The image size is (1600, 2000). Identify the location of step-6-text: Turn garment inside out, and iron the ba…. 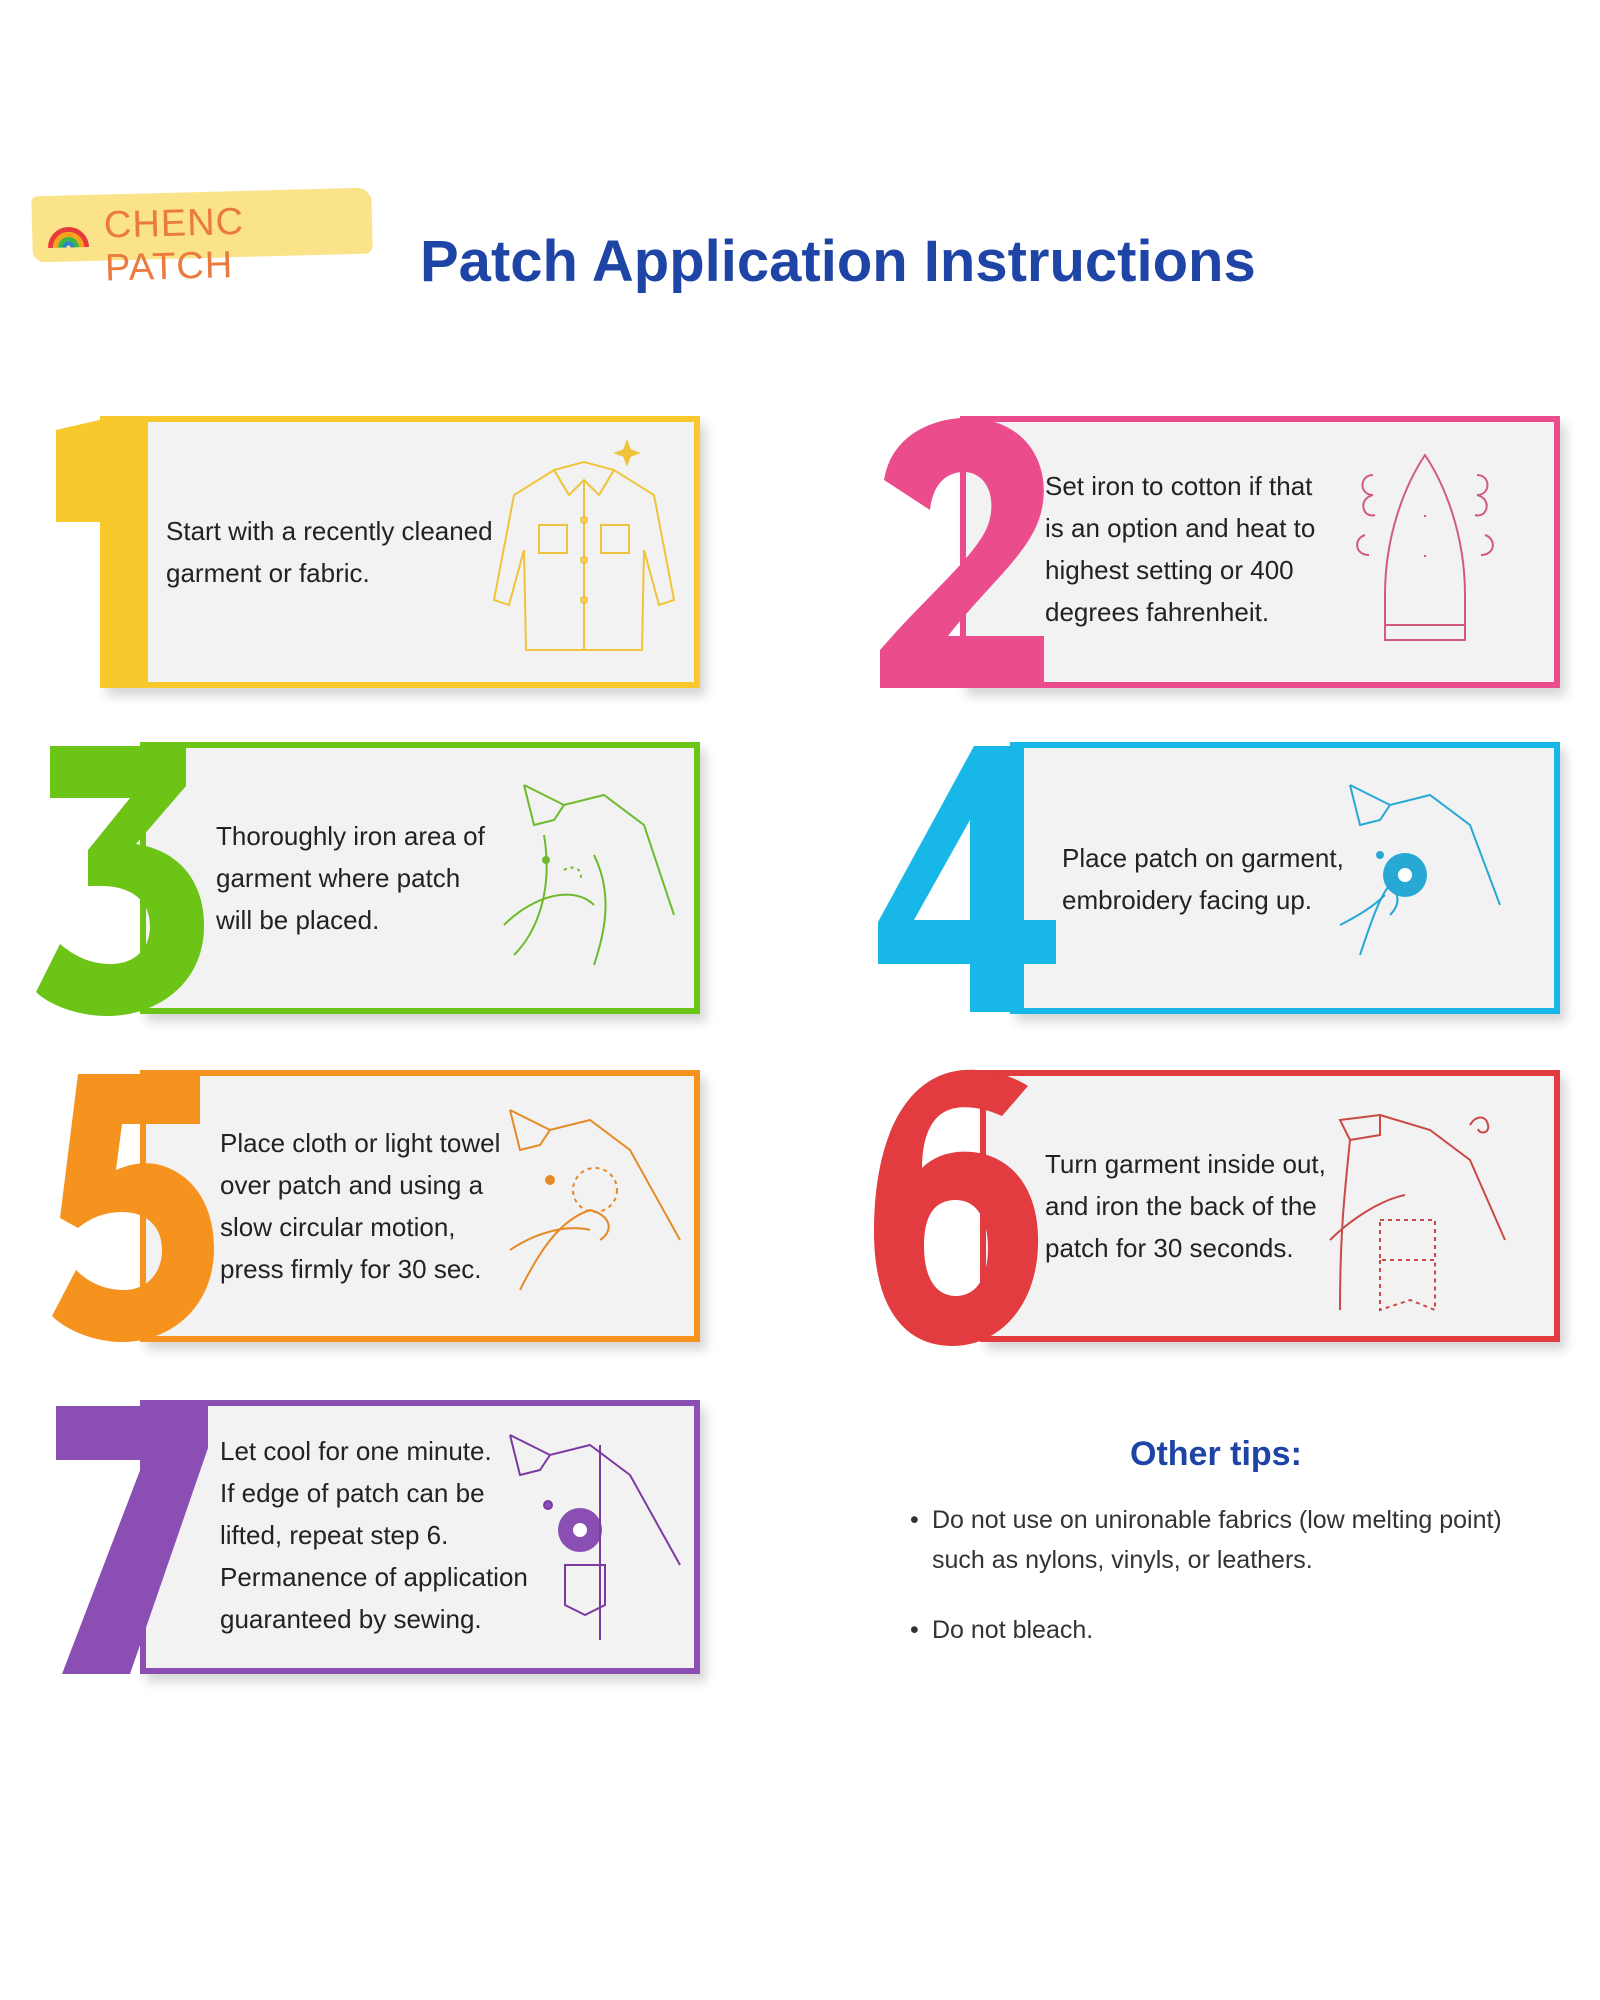
(1185, 1206).